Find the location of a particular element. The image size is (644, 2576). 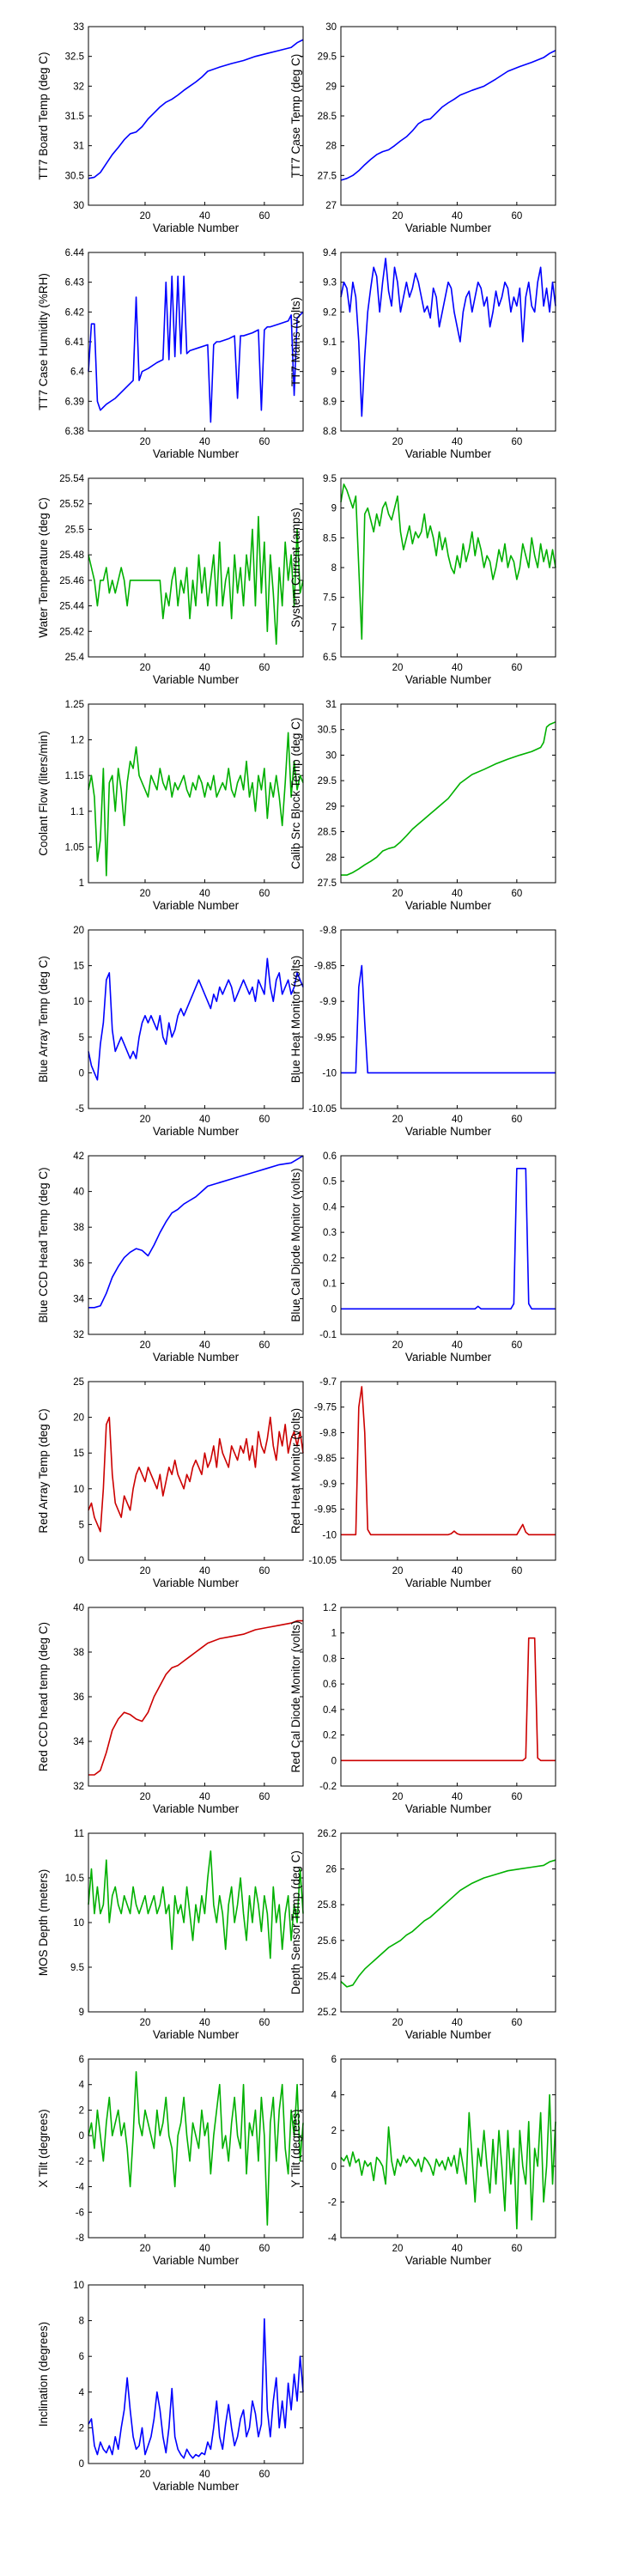

y-axis-label: System Current (amps) is located at coordinates (295, 567).